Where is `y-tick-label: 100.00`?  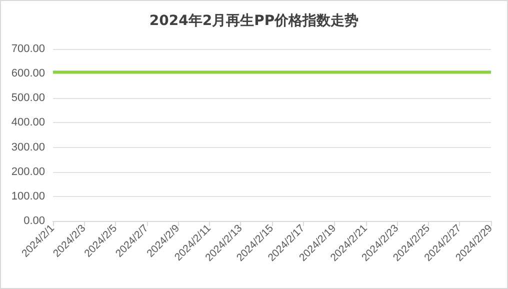 y-tick-label: 100.00 is located at coordinates (28, 196).